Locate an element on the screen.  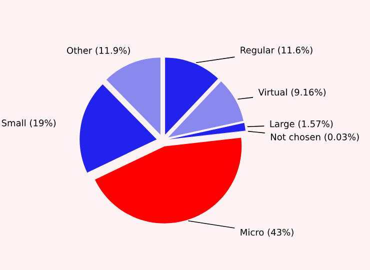
slice-label: Other (11.9%) is located at coordinates (98, 50).